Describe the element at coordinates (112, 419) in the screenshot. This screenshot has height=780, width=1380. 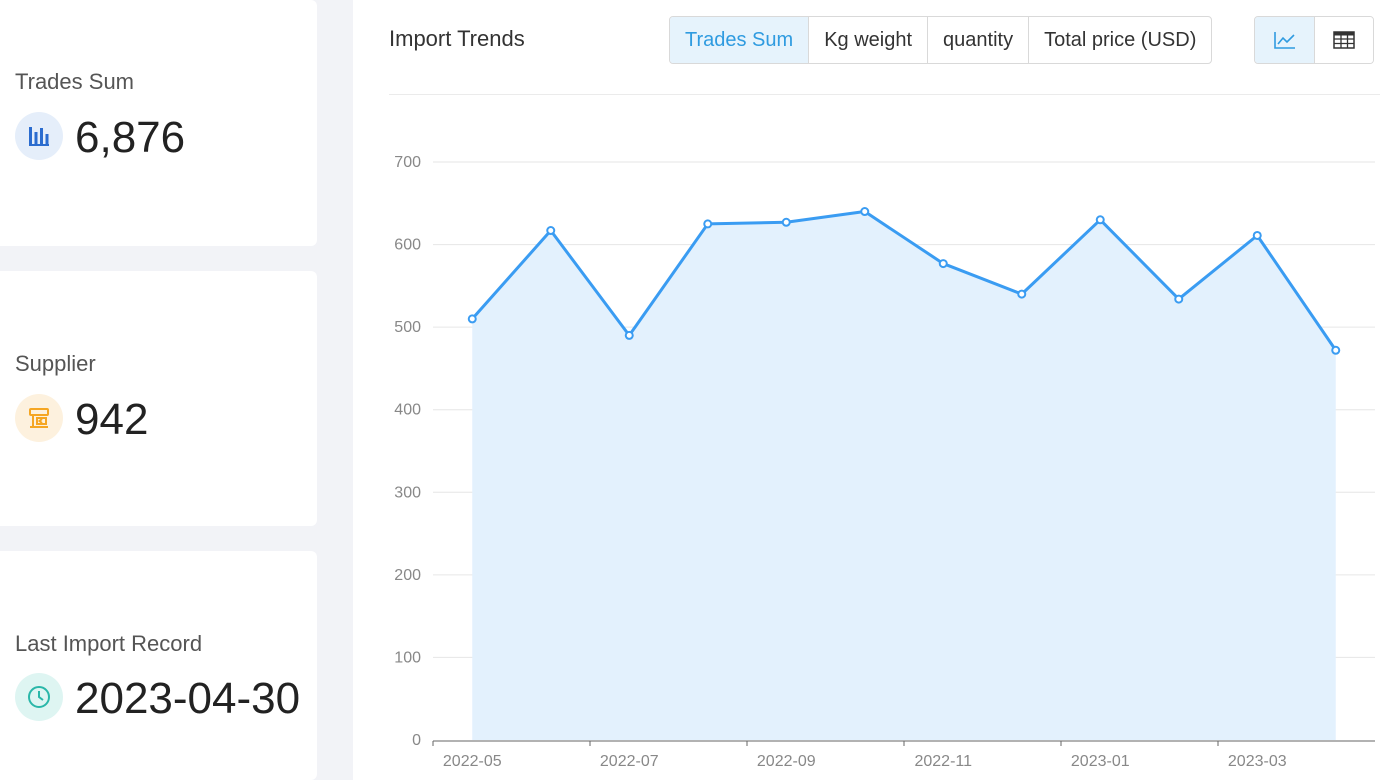
I see `supplier-value: 942` at that location.